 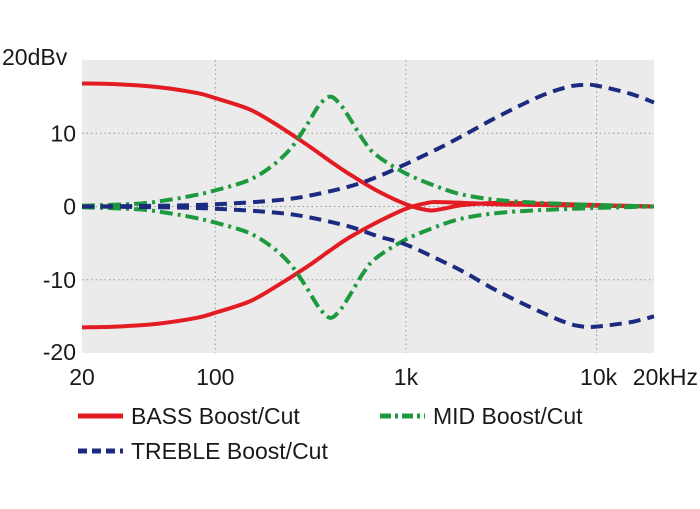 I want to click on x-tick-label: 1k, so click(x=406, y=377).